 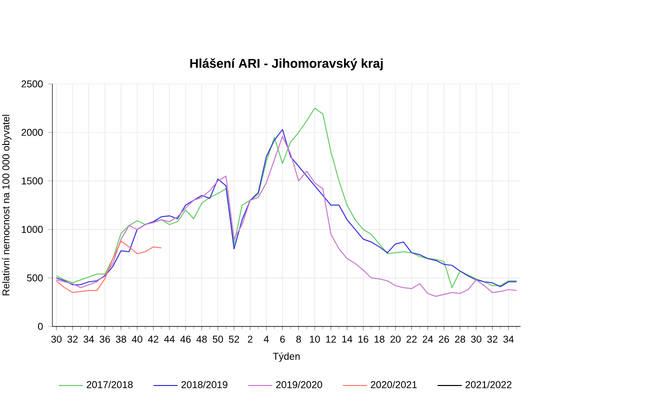 What do you see at coordinates (32, 229) in the screenshot?
I see `y-tick-label: 1000` at bounding box center [32, 229].